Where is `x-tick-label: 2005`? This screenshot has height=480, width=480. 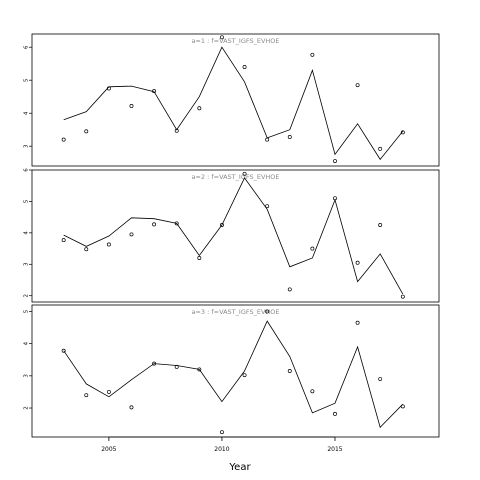
x-tick-label: 2005 is located at coordinates (108, 449).